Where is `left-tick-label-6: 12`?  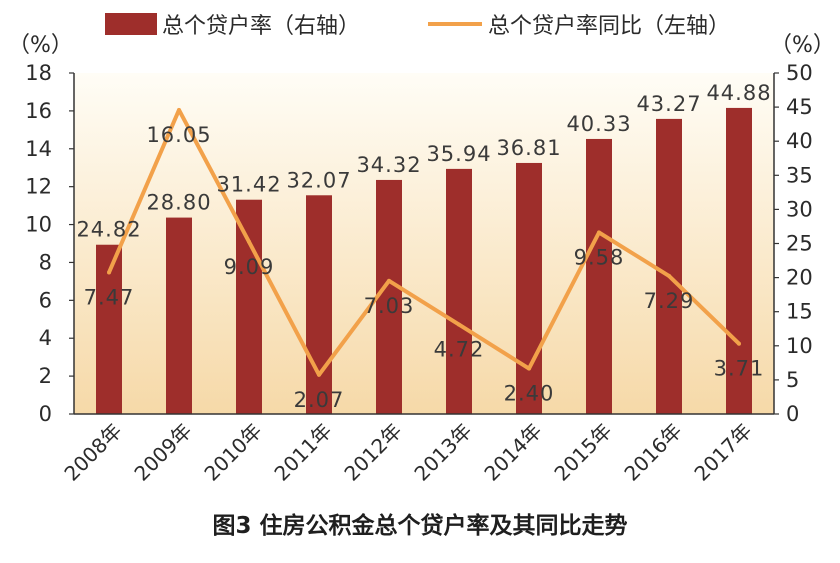
left-tick-label-6: 12 is located at coordinates (38, 187).